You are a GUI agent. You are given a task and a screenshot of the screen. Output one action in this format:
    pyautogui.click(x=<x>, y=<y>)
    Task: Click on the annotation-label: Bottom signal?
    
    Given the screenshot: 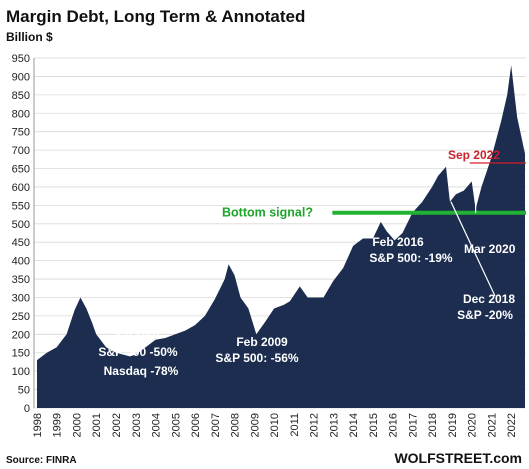 What is the action you would take?
    pyautogui.click(x=267, y=213)
    